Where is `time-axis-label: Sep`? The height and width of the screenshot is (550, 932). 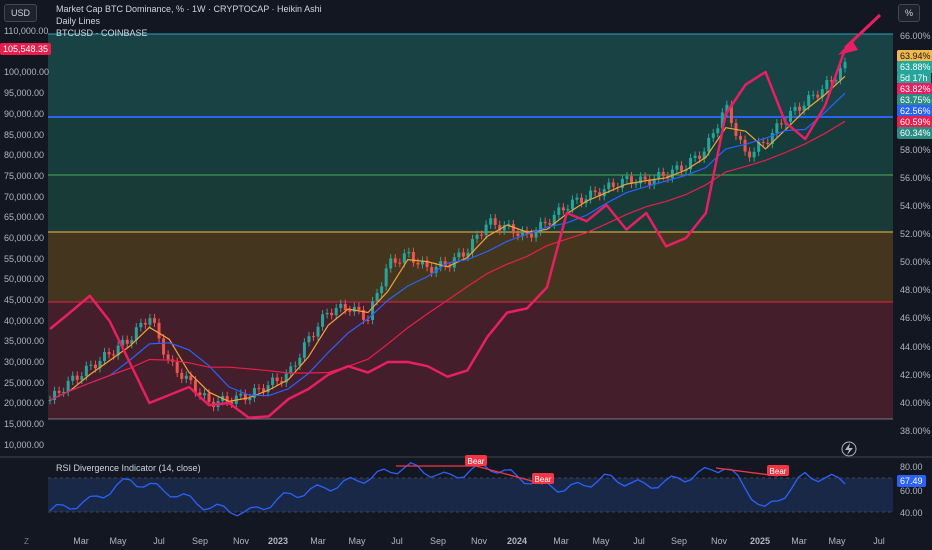 time-axis-label: Sep is located at coordinates (679, 541).